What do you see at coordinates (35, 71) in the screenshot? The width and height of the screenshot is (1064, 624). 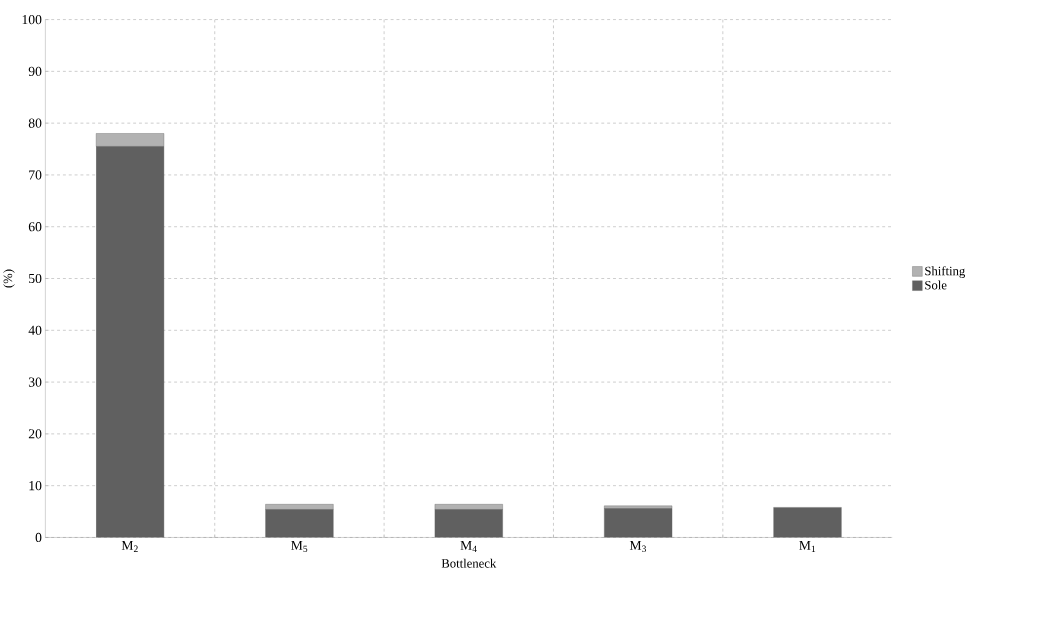 I see `y-tick-label: 90` at bounding box center [35, 71].